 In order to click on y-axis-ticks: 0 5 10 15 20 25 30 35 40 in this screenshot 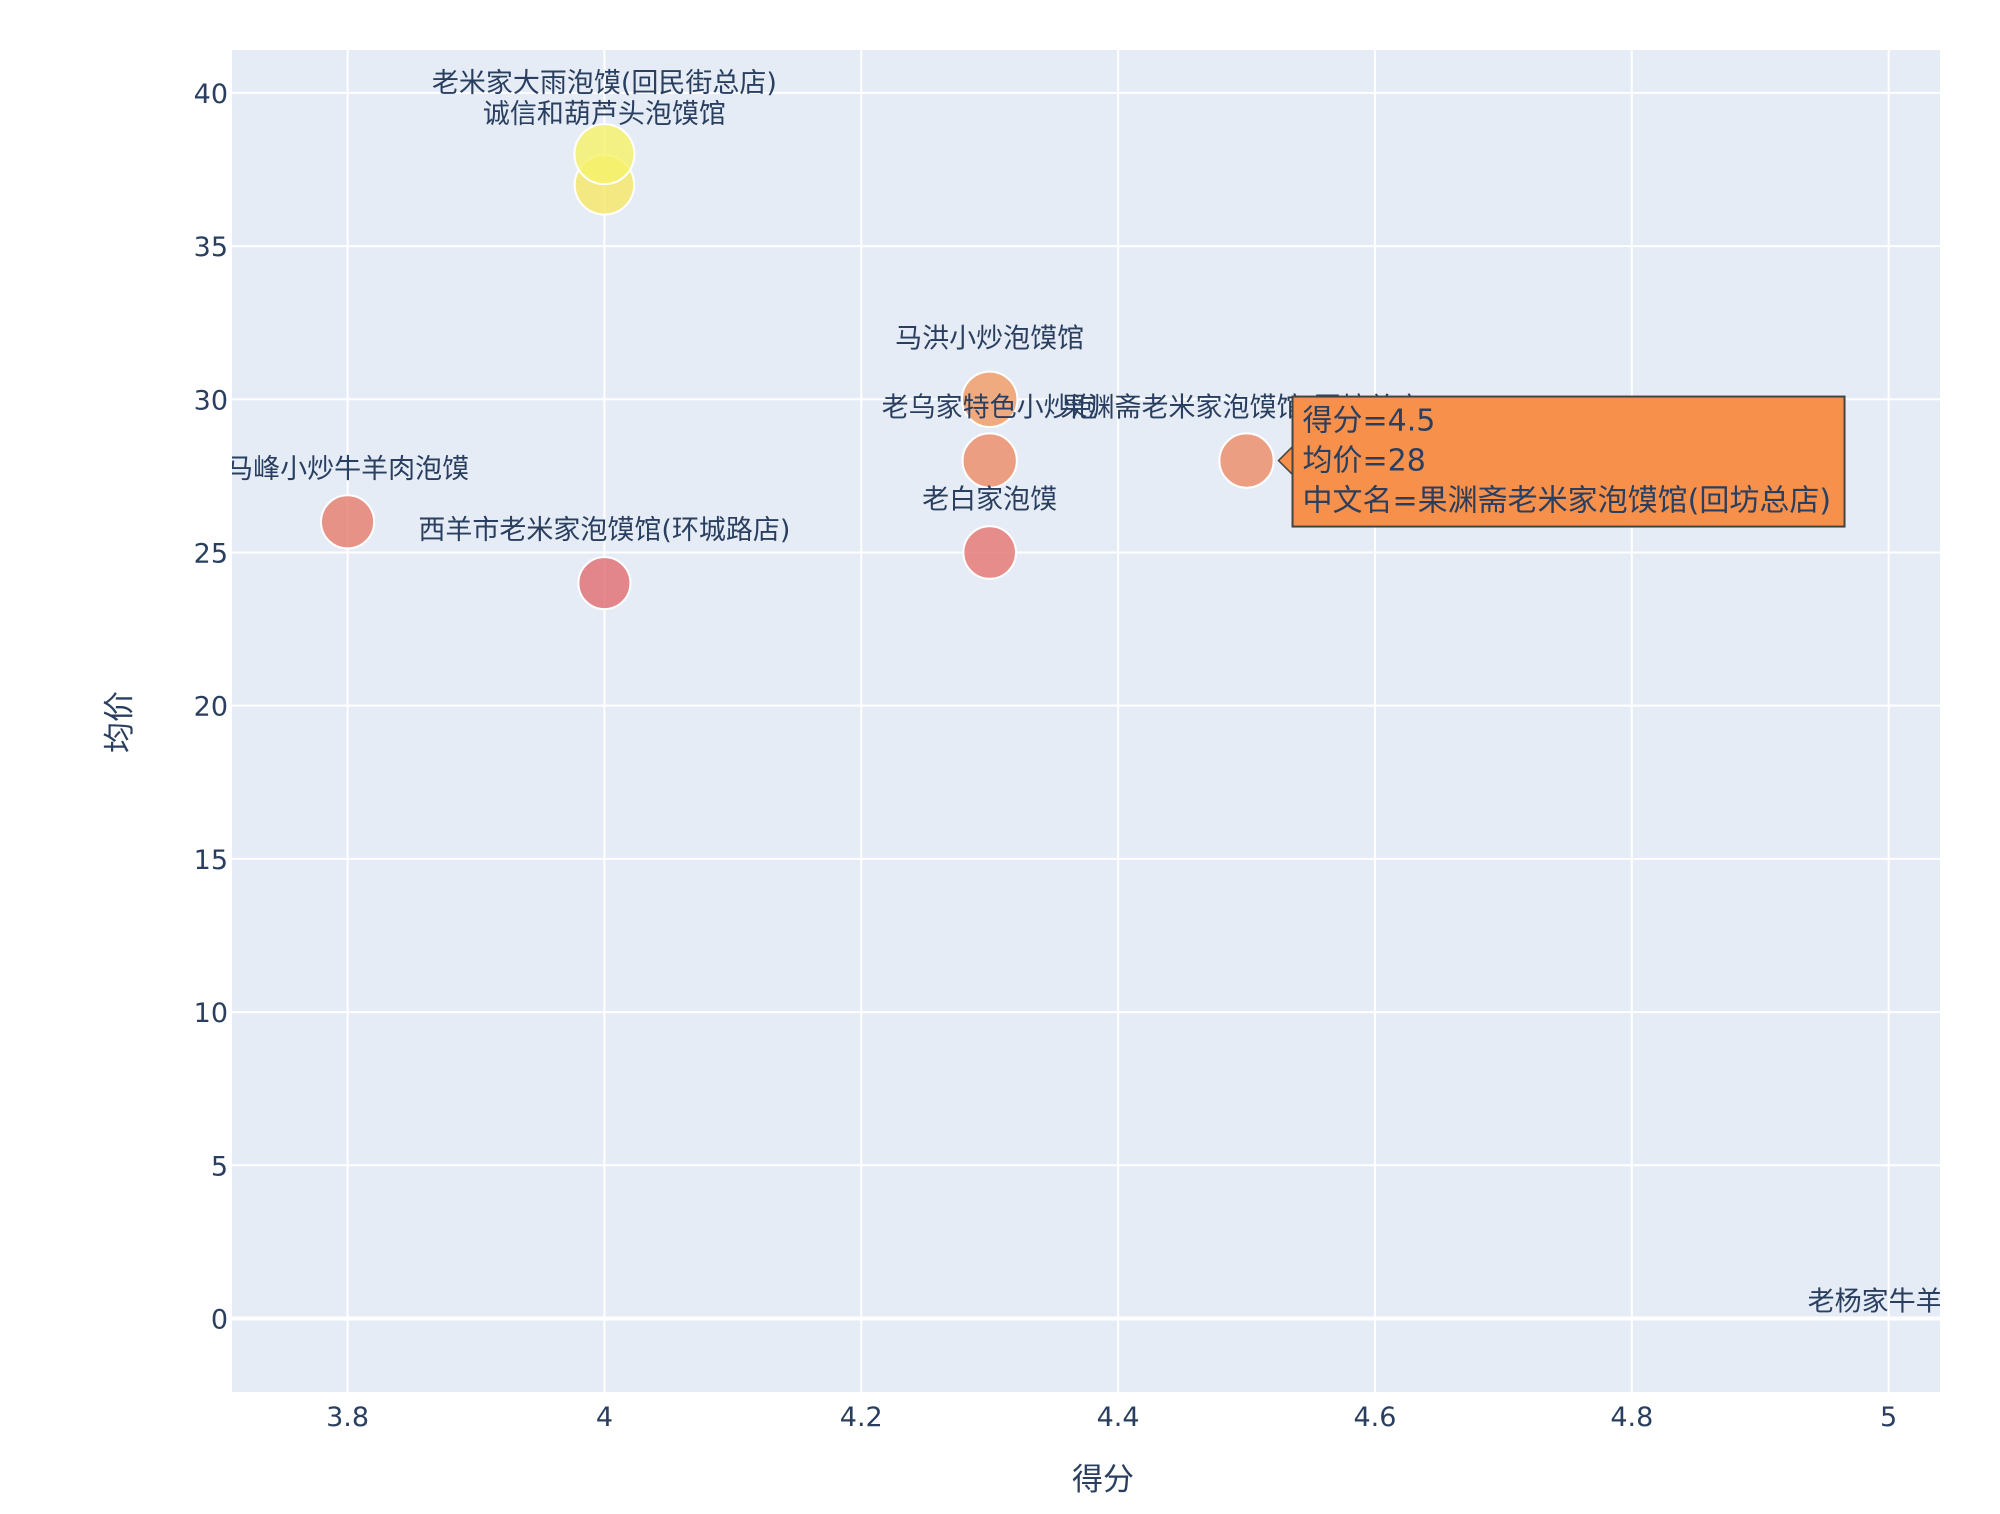, I will do `click(211, 707)`.